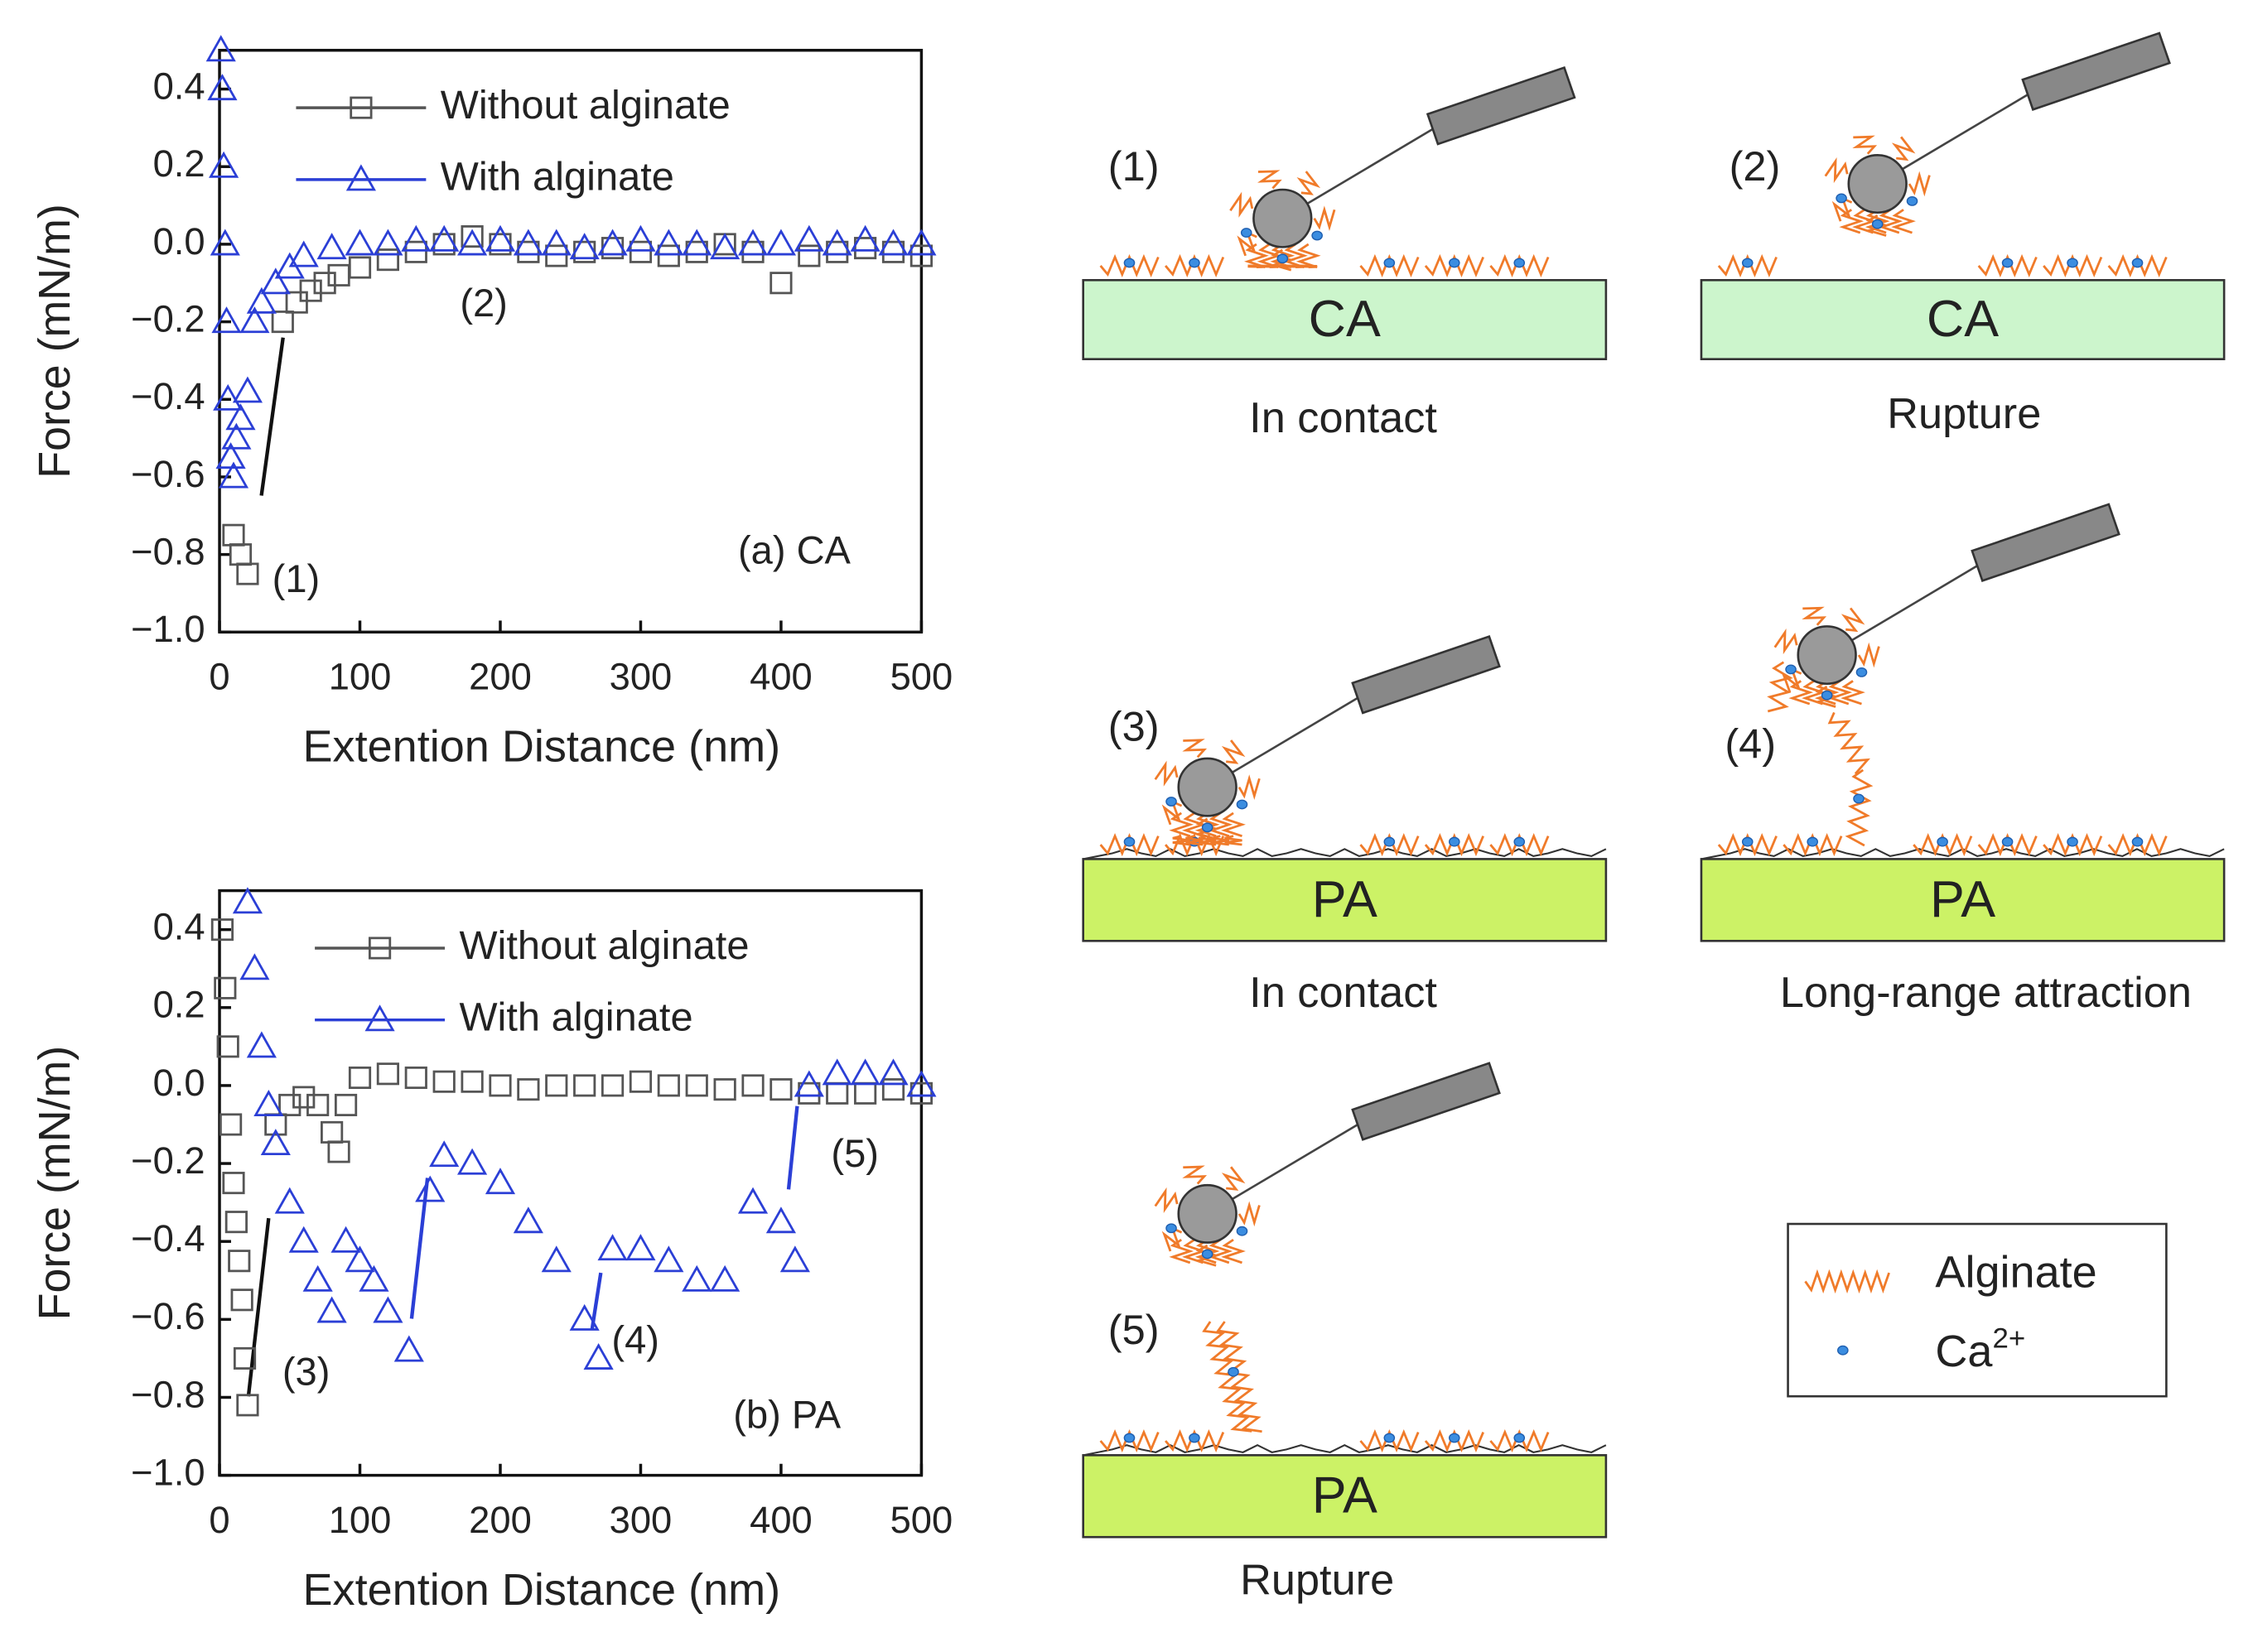  I want to click on panel-caption: Long-range attraction, so click(1986, 993).